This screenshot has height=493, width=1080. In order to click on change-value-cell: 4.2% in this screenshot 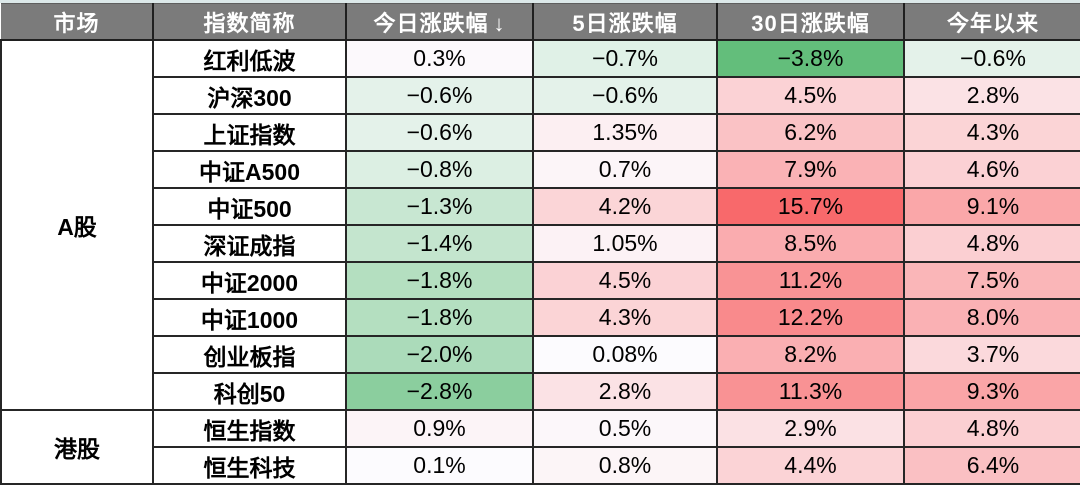, I will do `click(625, 206)`.